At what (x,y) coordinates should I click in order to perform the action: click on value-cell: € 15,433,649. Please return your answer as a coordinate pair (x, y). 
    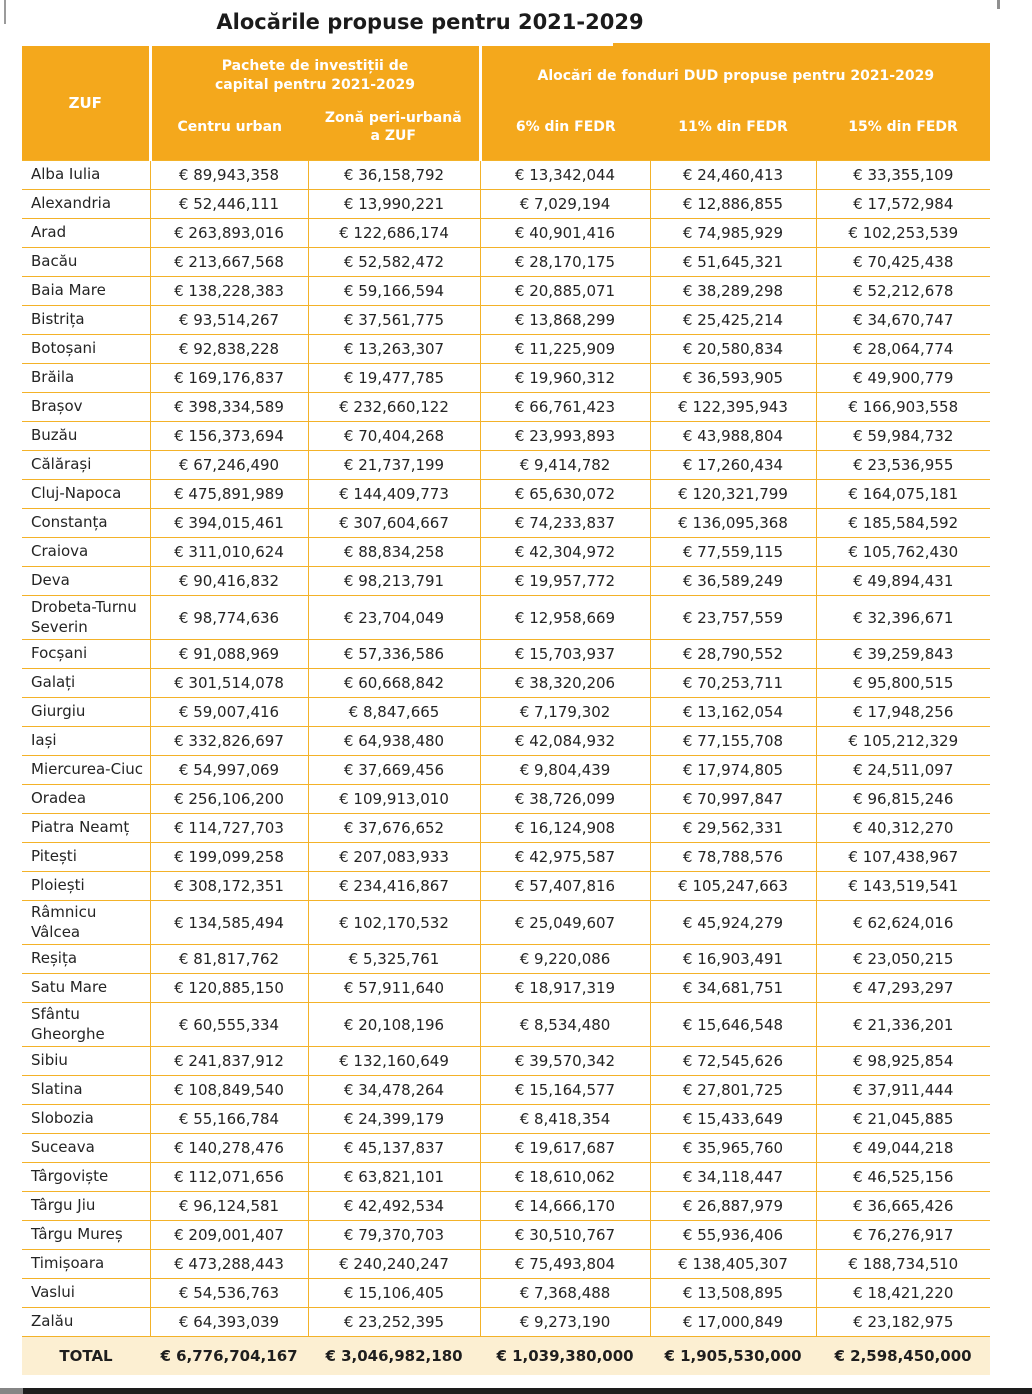
    Looking at the image, I should click on (733, 1119).